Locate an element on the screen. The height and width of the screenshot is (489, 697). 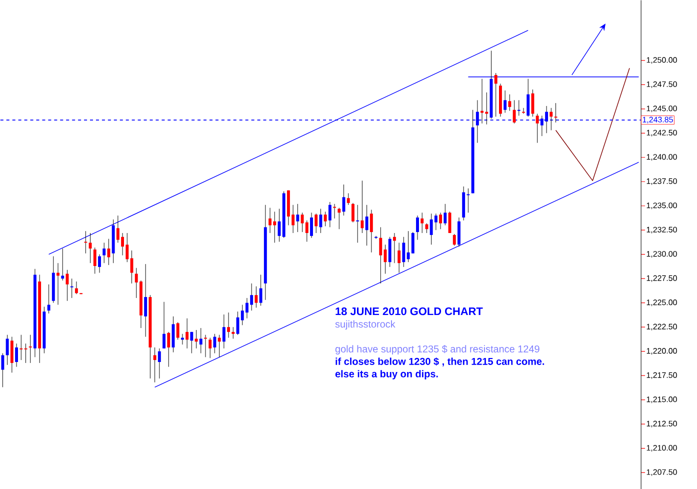
annotation: else its a buy on dips. is located at coordinates (386, 375).